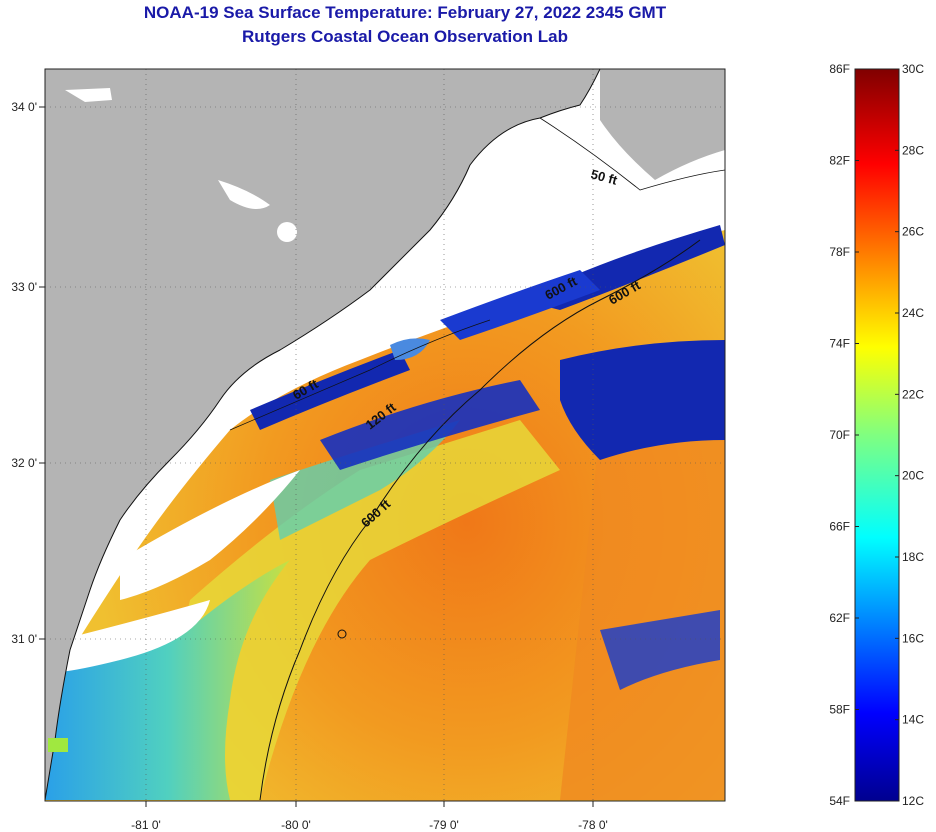  I want to click on lon-tick-label: -81 0', so click(146, 825).